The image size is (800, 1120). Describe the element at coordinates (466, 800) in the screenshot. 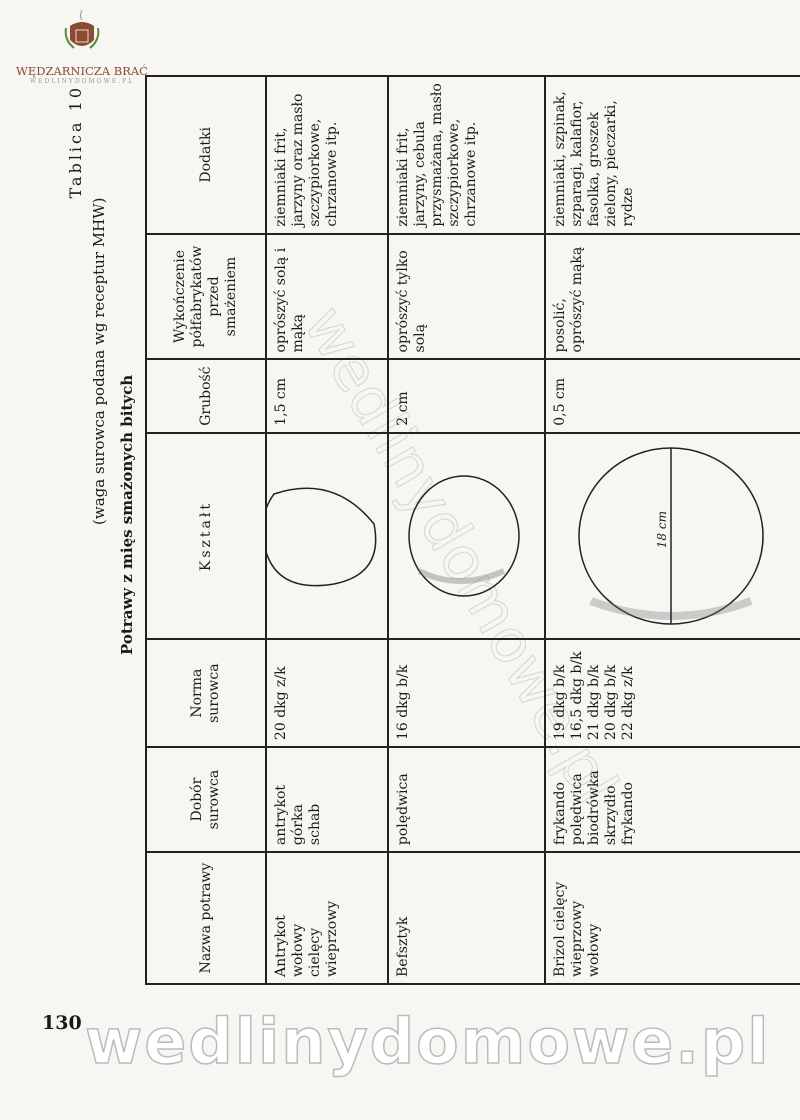

I see `raw-cell: polędwica` at that location.